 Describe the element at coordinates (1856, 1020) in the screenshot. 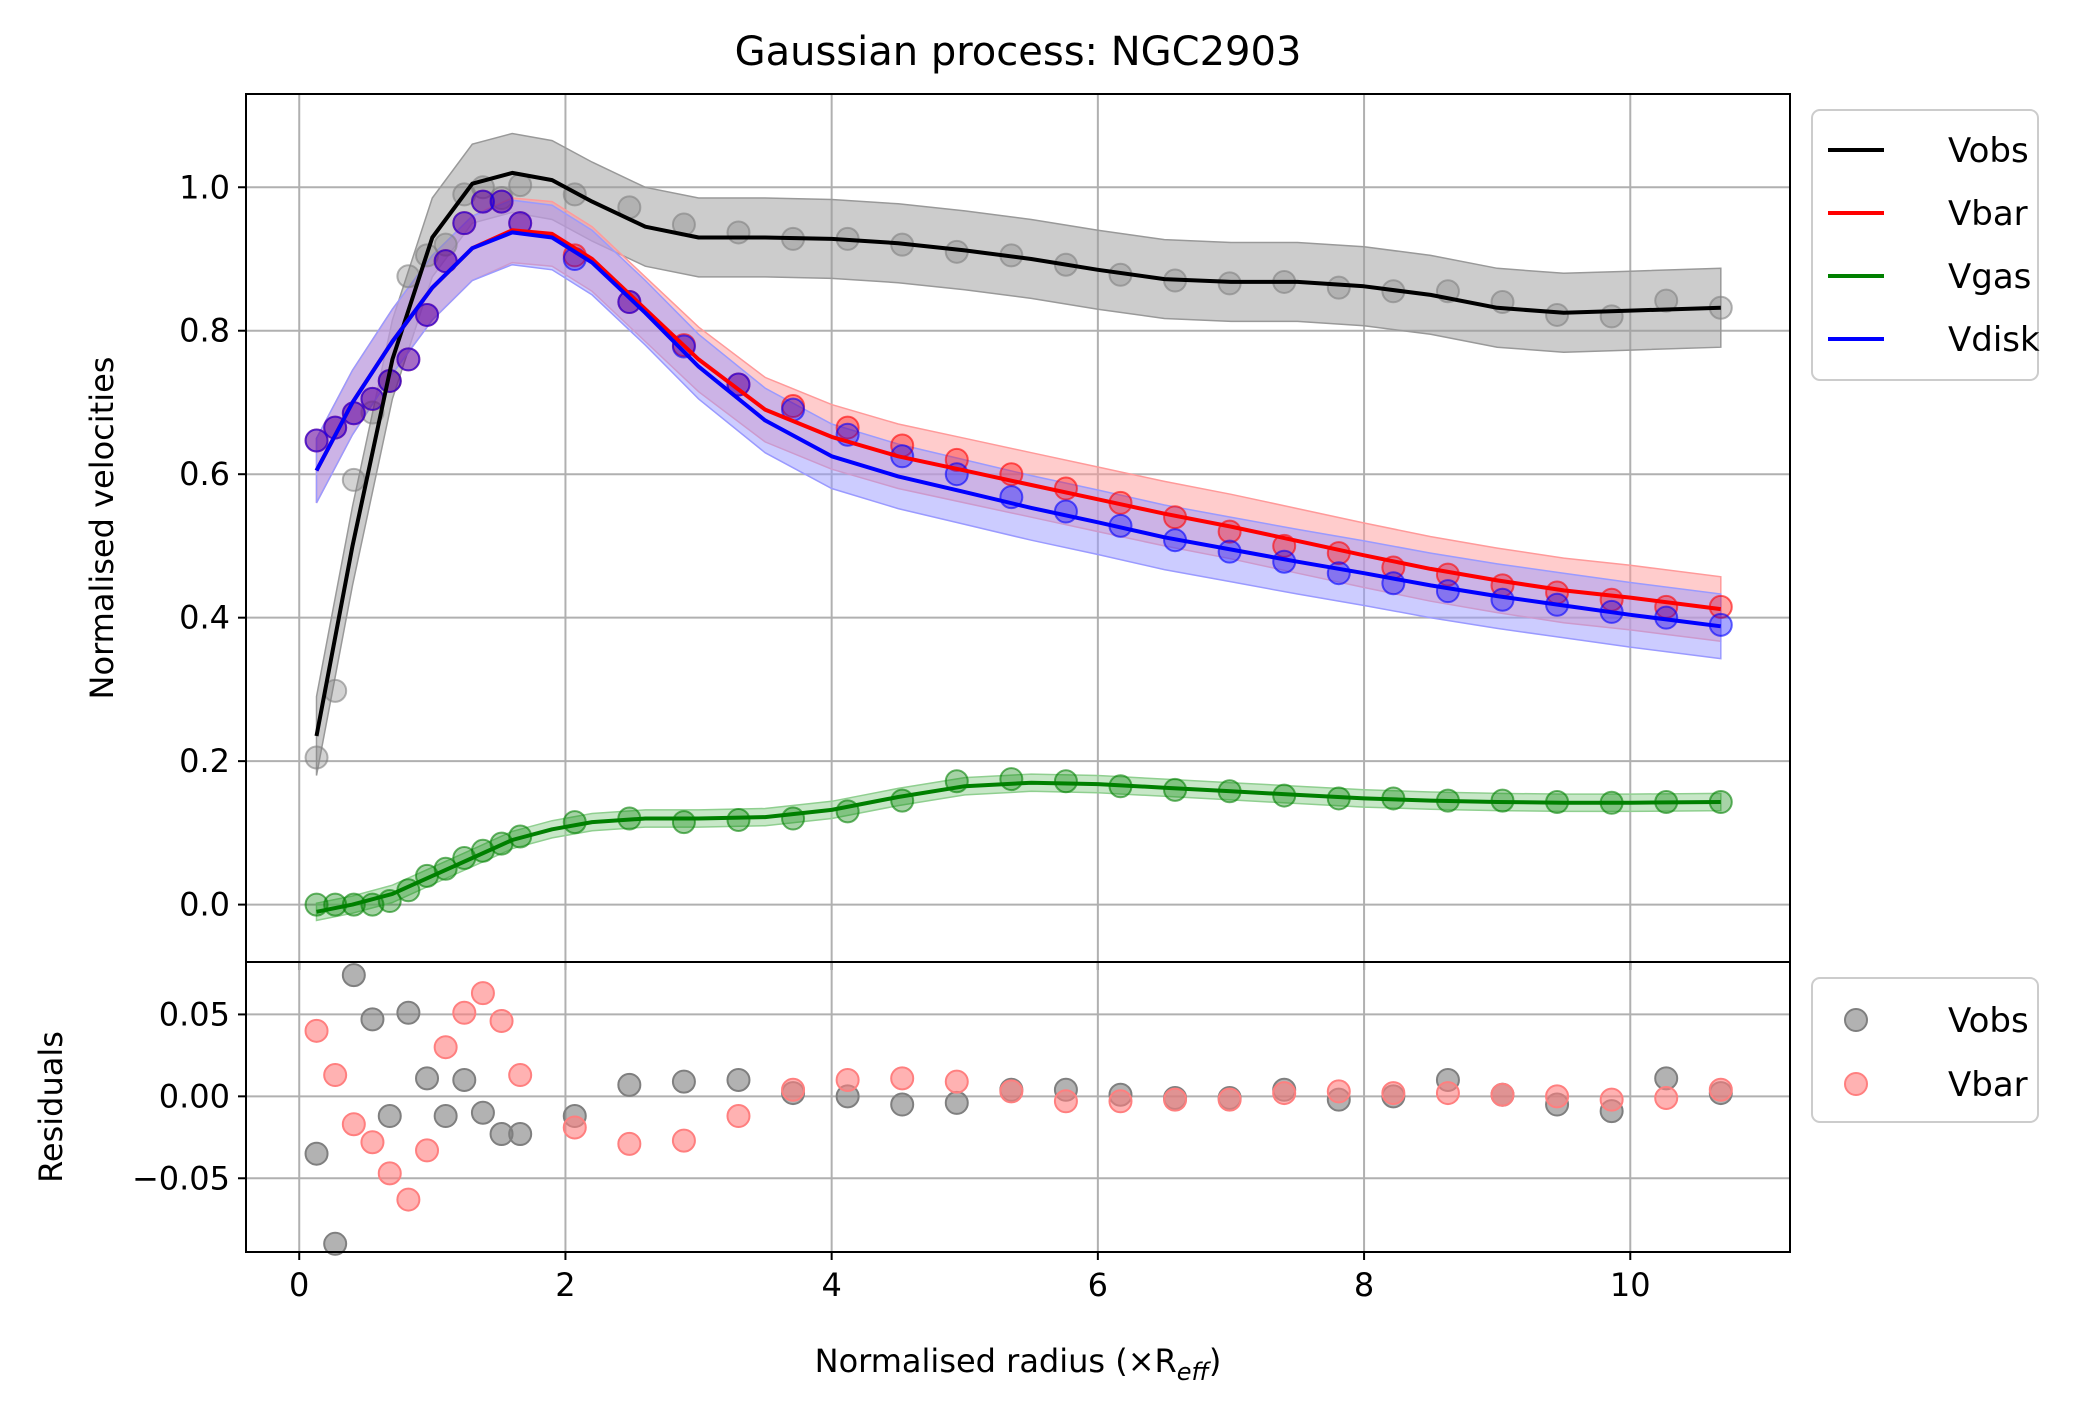

I see `legend-marker-vobs` at that location.